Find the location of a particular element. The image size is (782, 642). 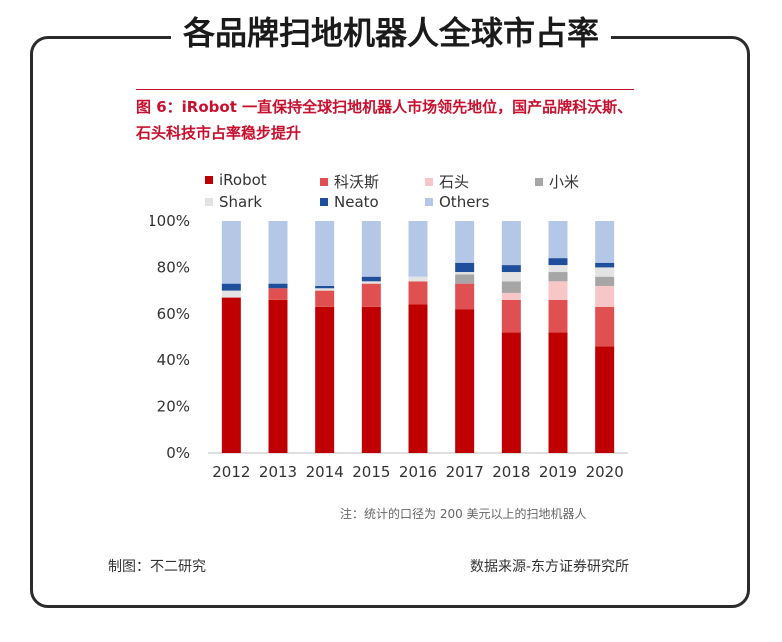

legend-item-others: Others is located at coordinates (457, 202).